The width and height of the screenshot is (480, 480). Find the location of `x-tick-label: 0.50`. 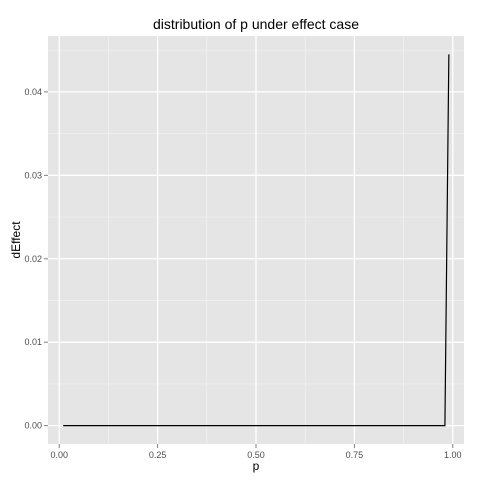

x-tick-label: 0.50 is located at coordinates (256, 455).